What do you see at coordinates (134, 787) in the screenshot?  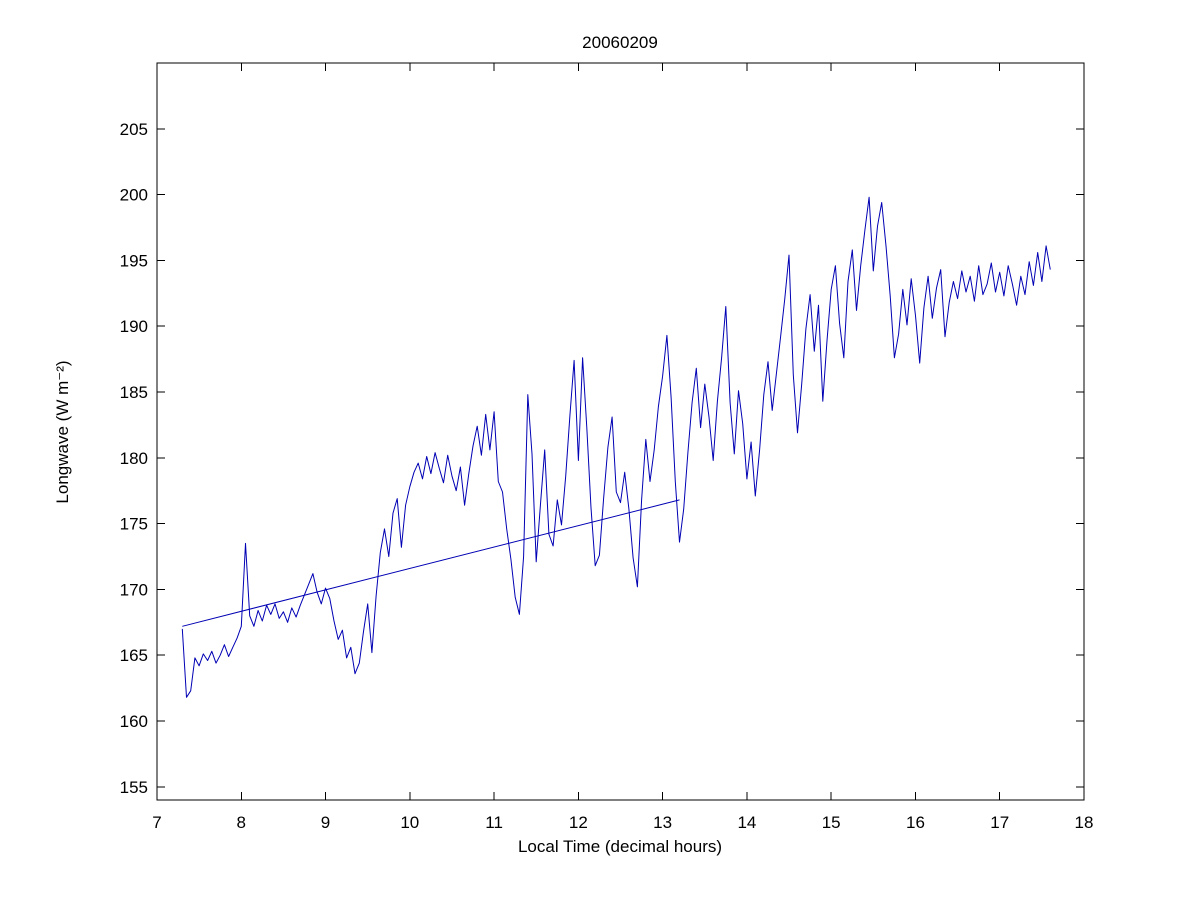 I see `y-tick-label: 155` at bounding box center [134, 787].